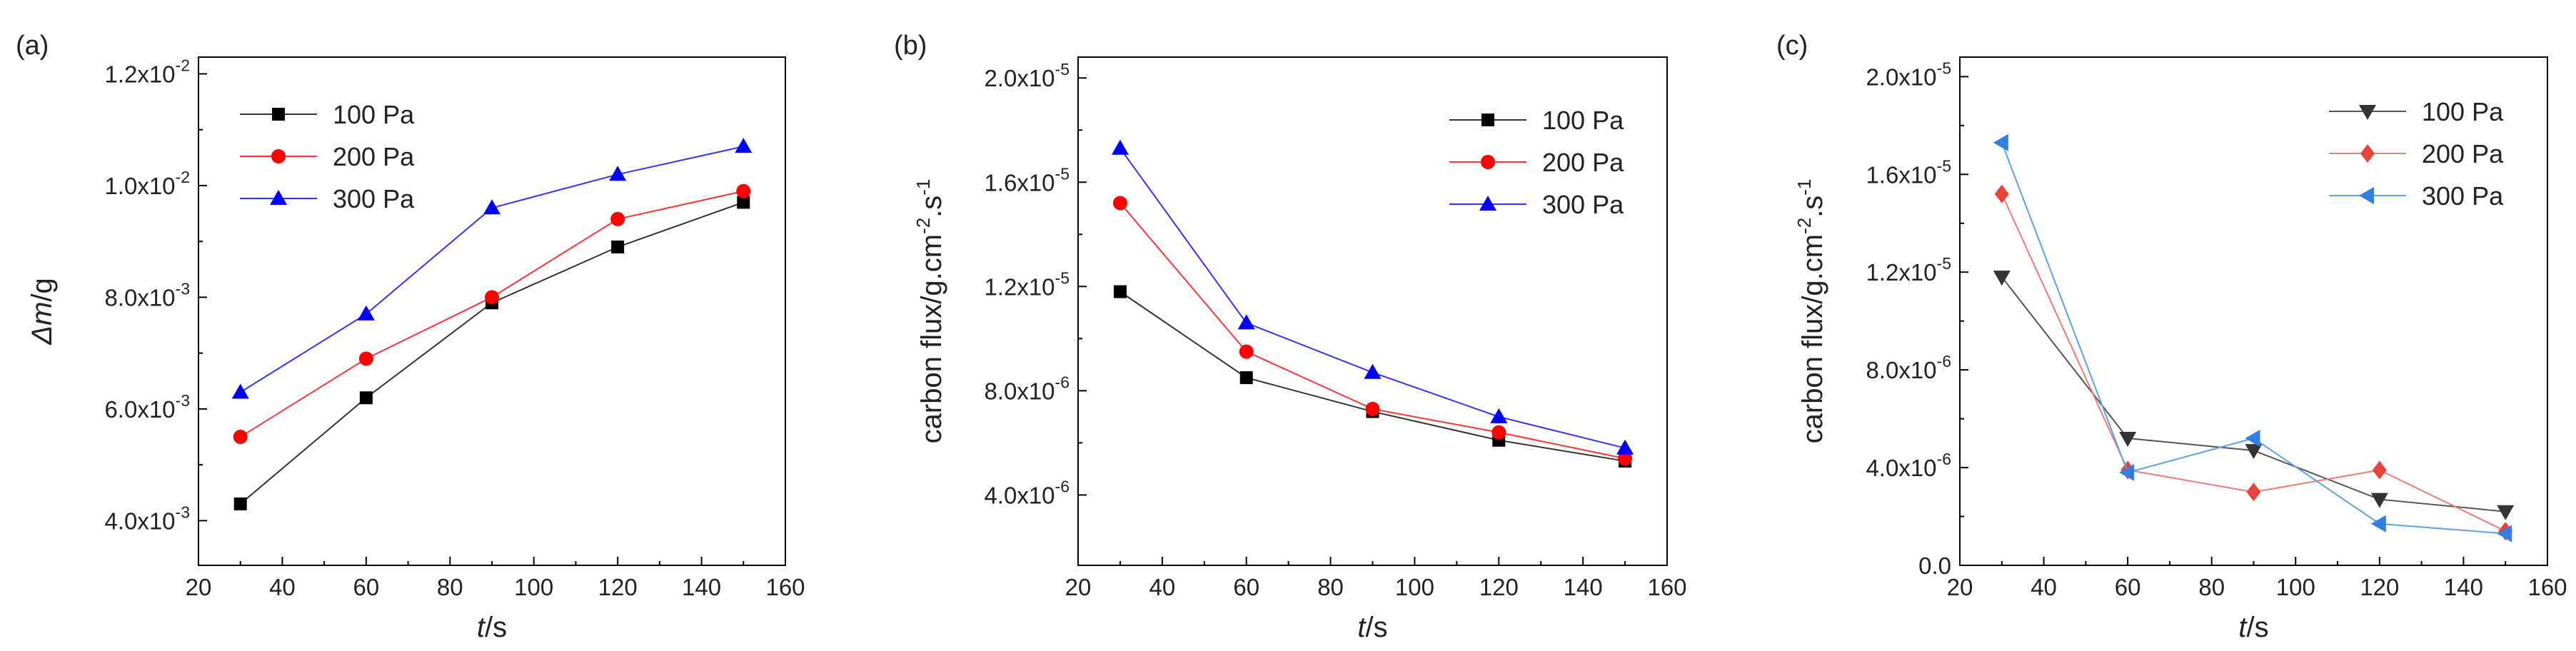 This screenshot has width=2576, height=651. Describe the element at coordinates (1804, 187) in the screenshot. I see `y-axis-title-sup: -1` at that location.